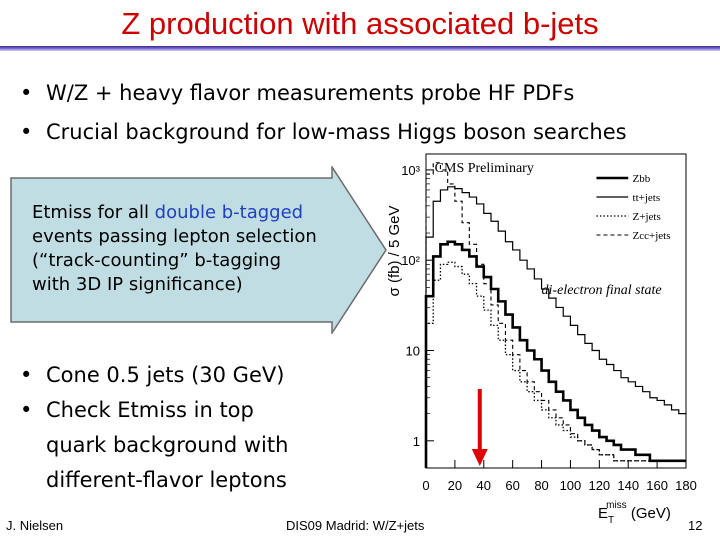 Image resolution: width=720 pixels, height=540 pixels. What do you see at coordinates (93, 212) in the screenshot?
I see `callout-line-1-prefix: Etmiss for all` at bounding box center [93, 212].